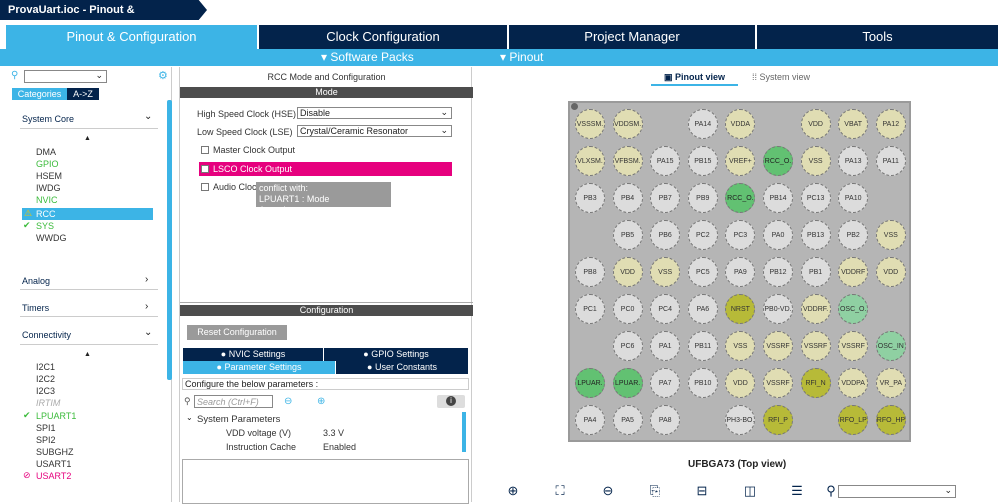 Image resolution: width=998 pixels, height=504 pixels. Describe the element at coordinates (560, 490) in the screenshot. I see `fit-screen-icon: ⛶` at that location.